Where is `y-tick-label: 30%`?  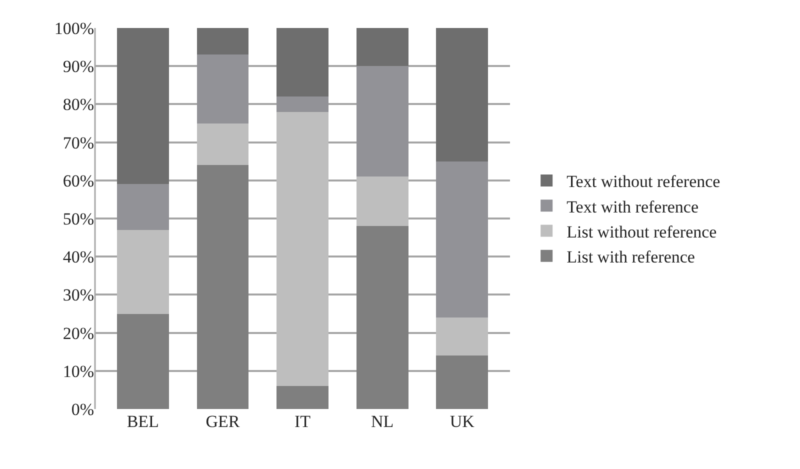 y-tick-label: 30% is located at coordinates (78, 295).